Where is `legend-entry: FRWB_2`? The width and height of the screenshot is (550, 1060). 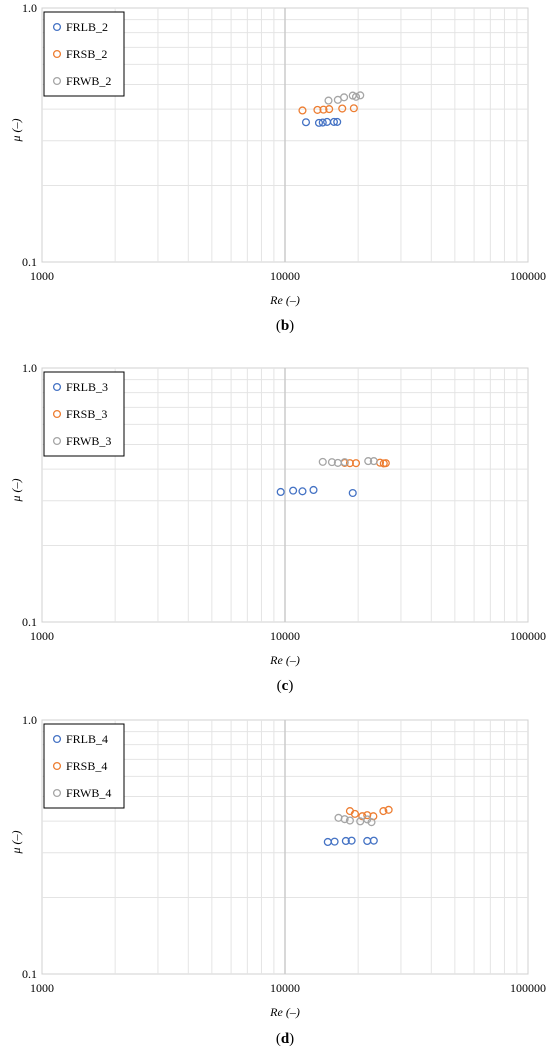
legend-entry: FRWB_2 is located at coordinates (88, 81).